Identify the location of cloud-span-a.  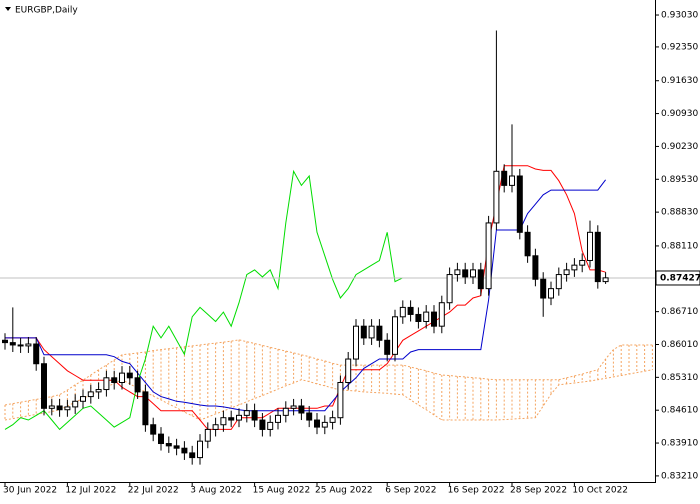
(328, 372).